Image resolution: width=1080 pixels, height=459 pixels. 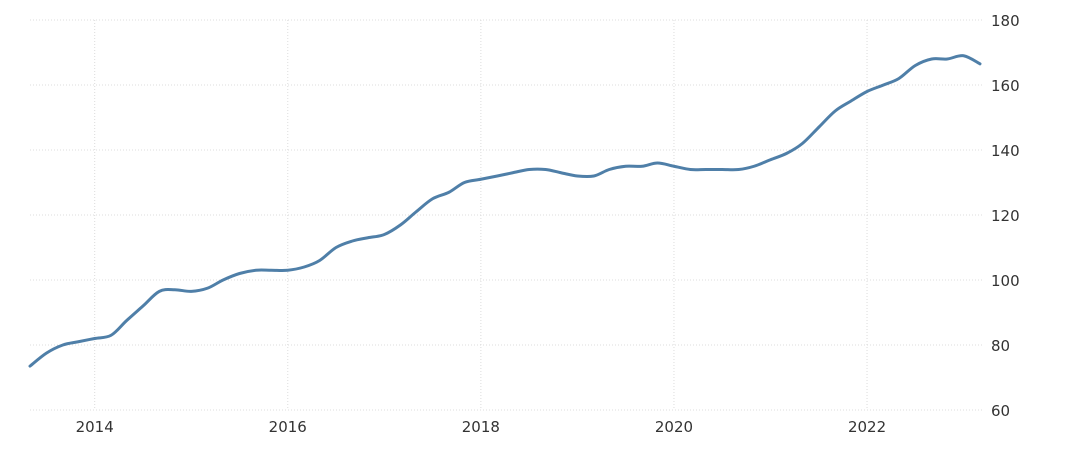 What do you see at coordinates (288, 427) in the screenshot?
I see `x-tick-label: 2016` at bounding box center [288, 427].